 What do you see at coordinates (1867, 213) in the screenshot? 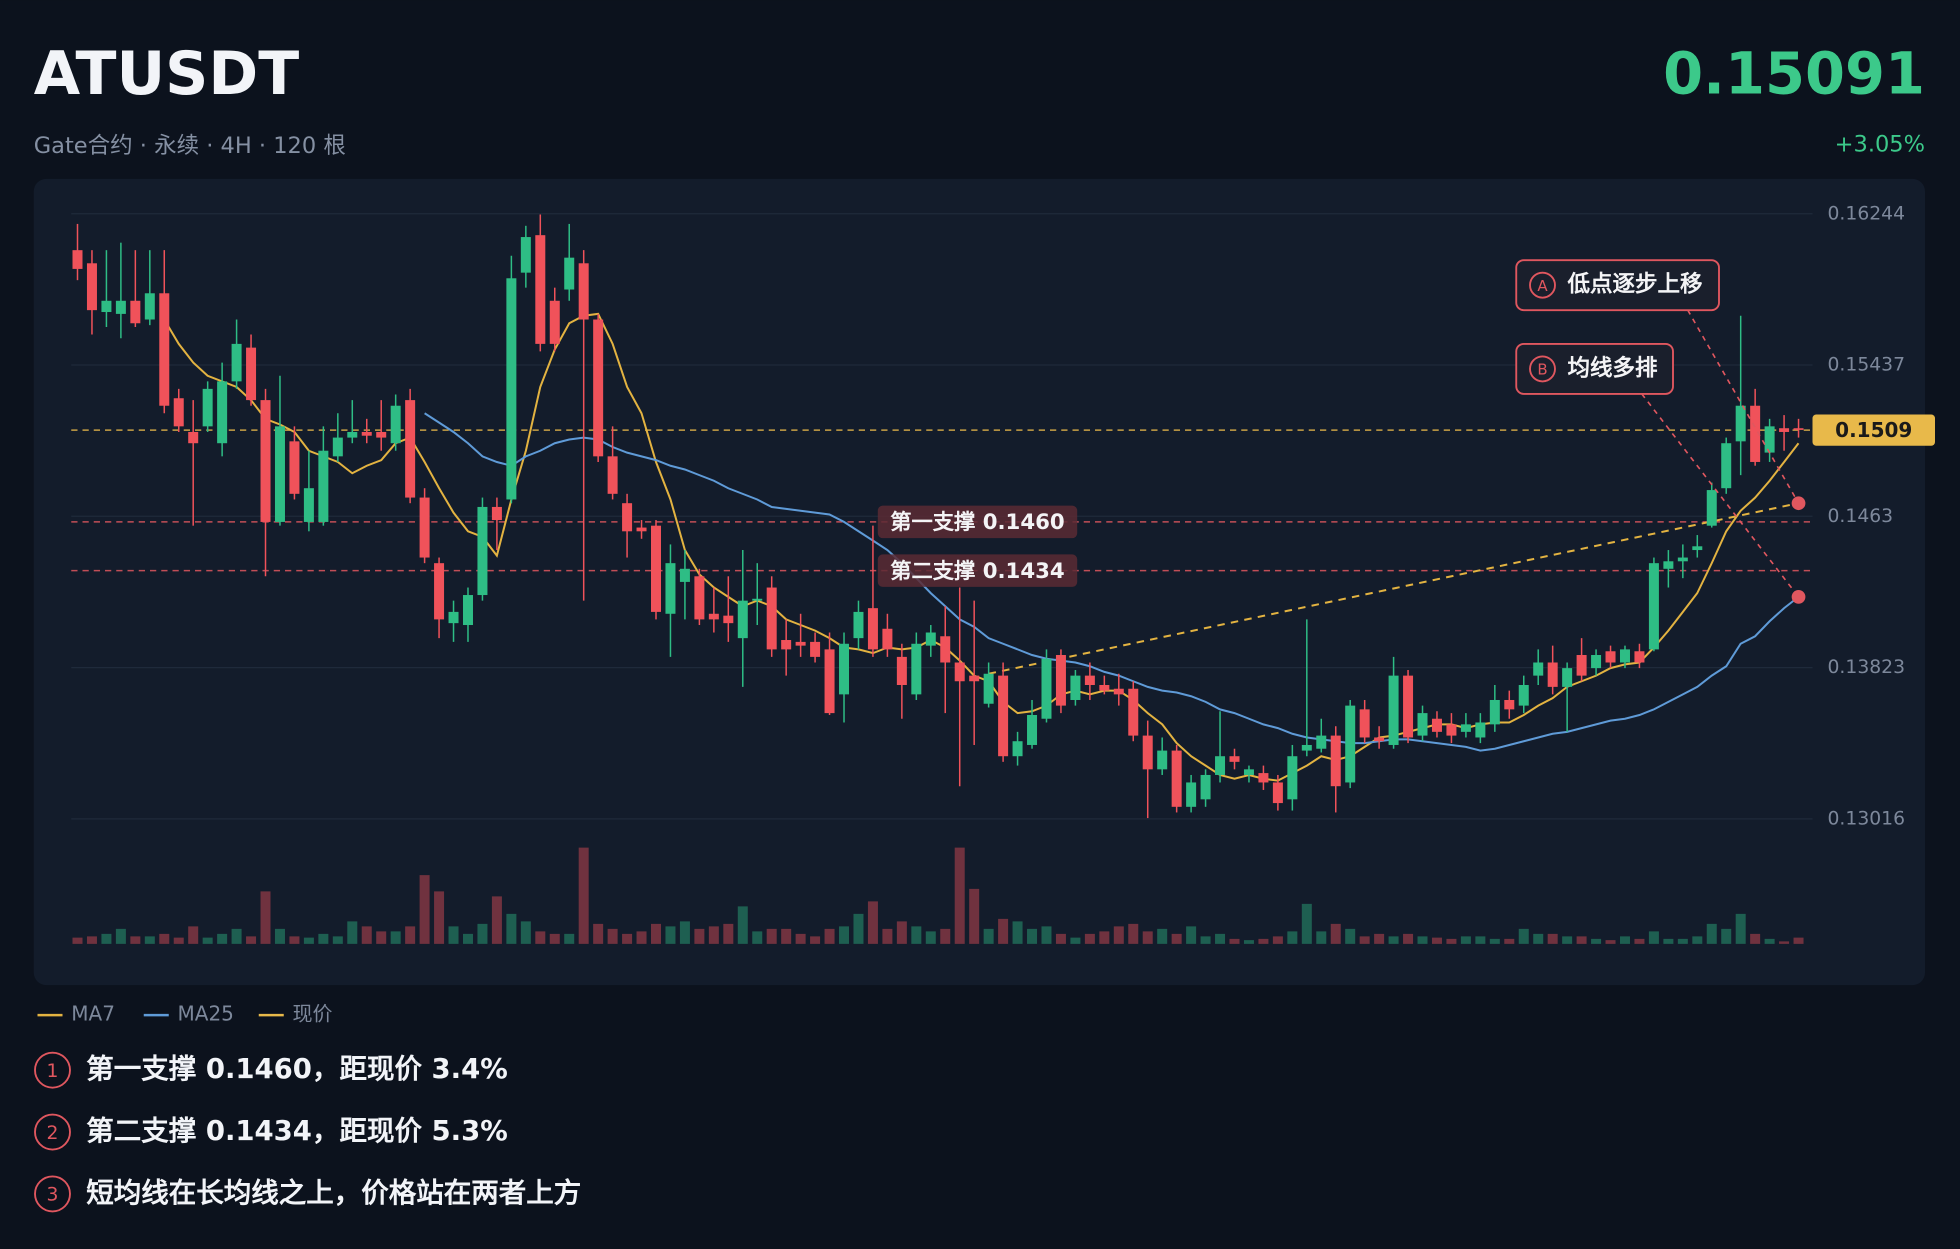
I see `y-tick-label: 0.16244` at bounding box center [1867, 213].